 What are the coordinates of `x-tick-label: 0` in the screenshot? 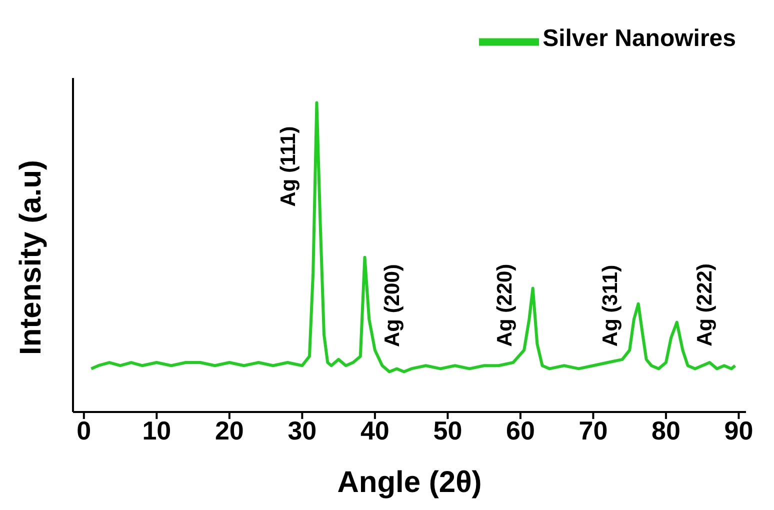 It's located at (84, 430).